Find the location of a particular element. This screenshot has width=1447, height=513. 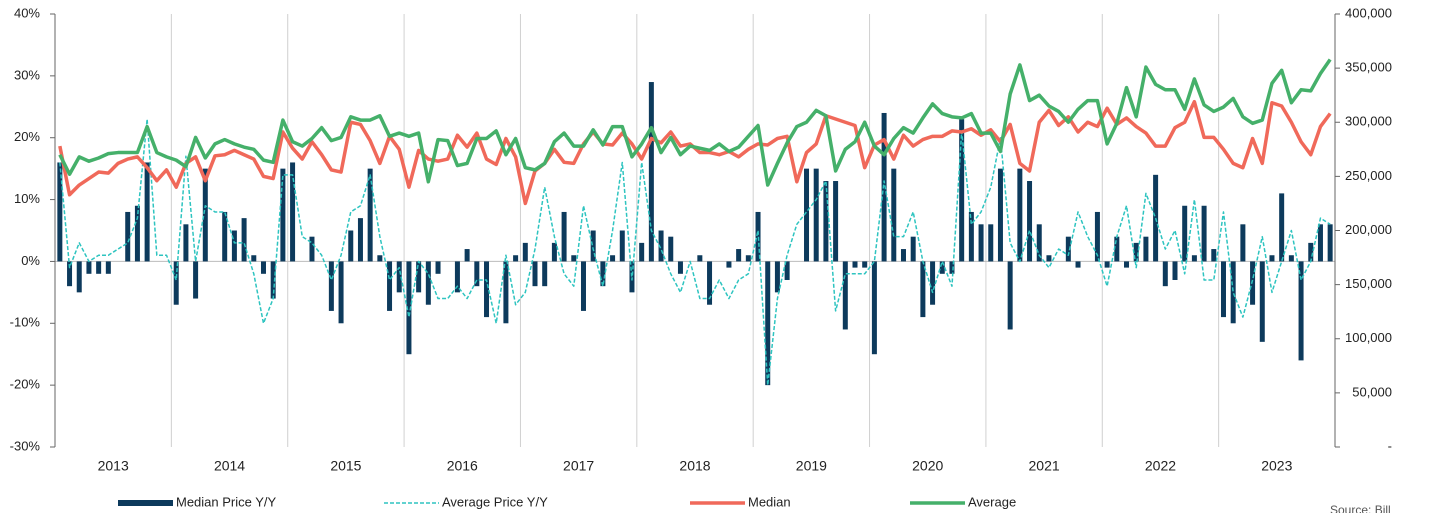

y2-tick-label: 400,000 is located at coordinates (1368, 12).